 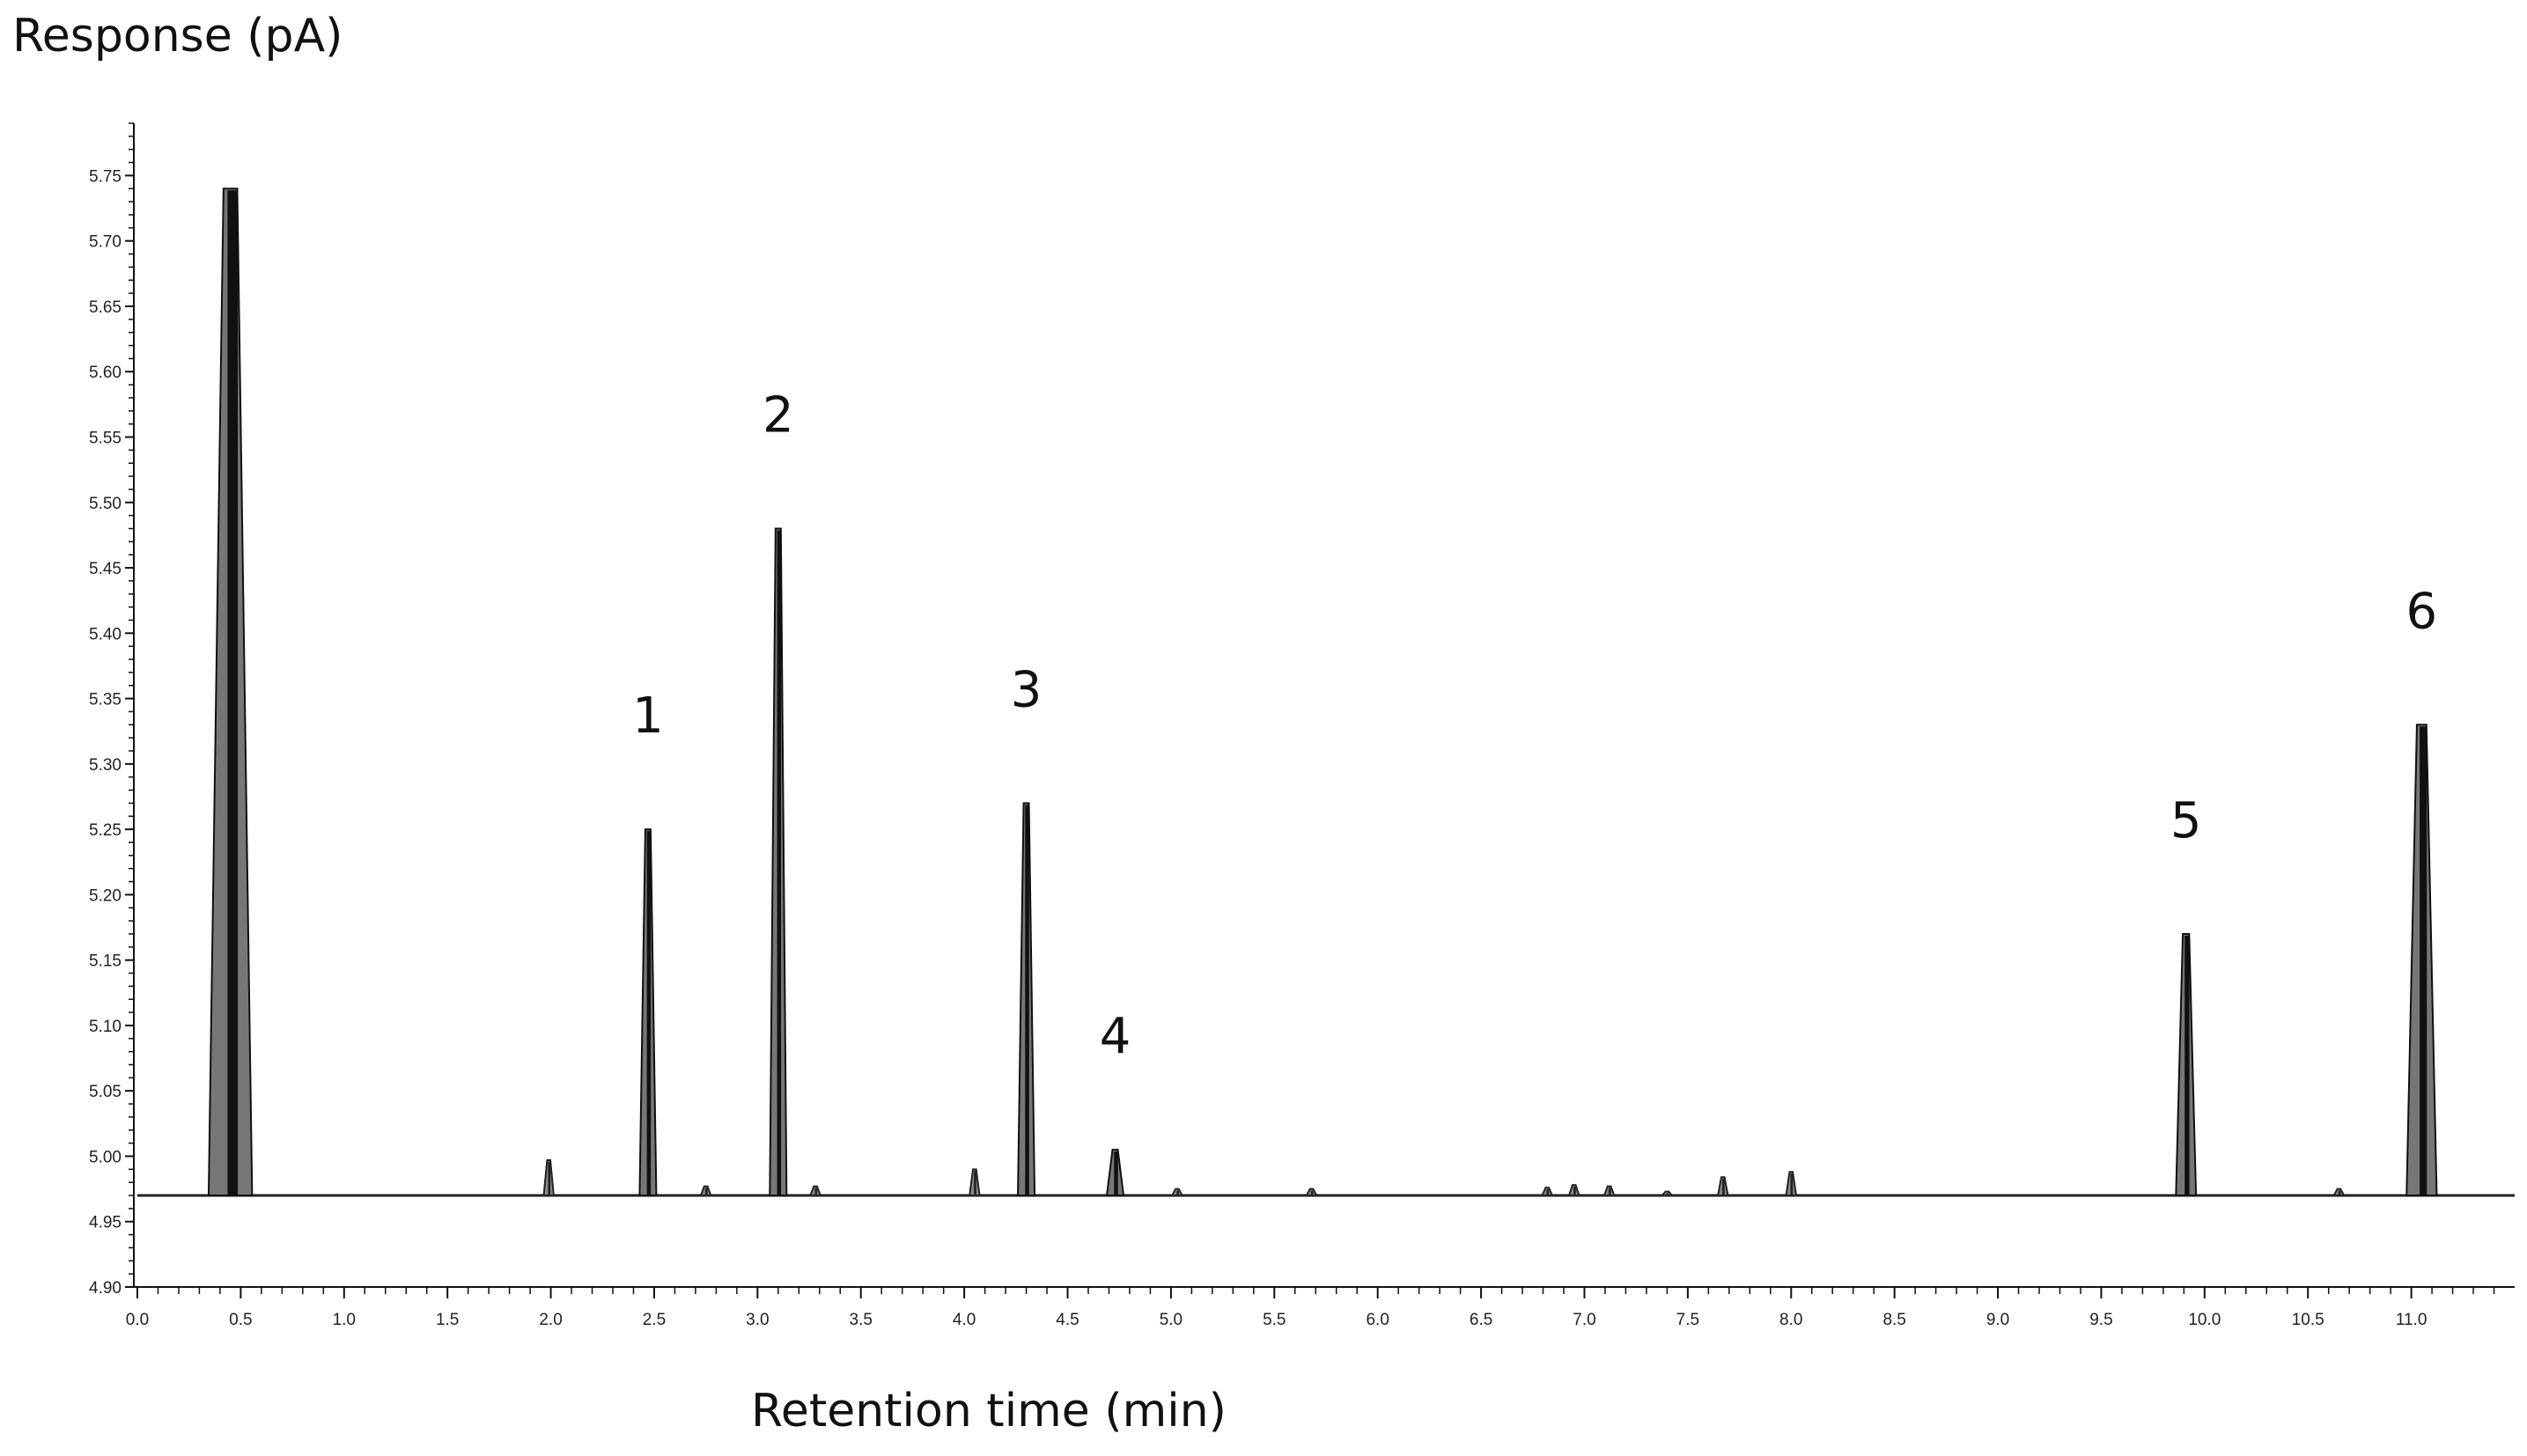 What do you see at coordinates (2422, 611) in the screenshot?
I see `peak-label-6: 6` at bounding box center [2422, 611].